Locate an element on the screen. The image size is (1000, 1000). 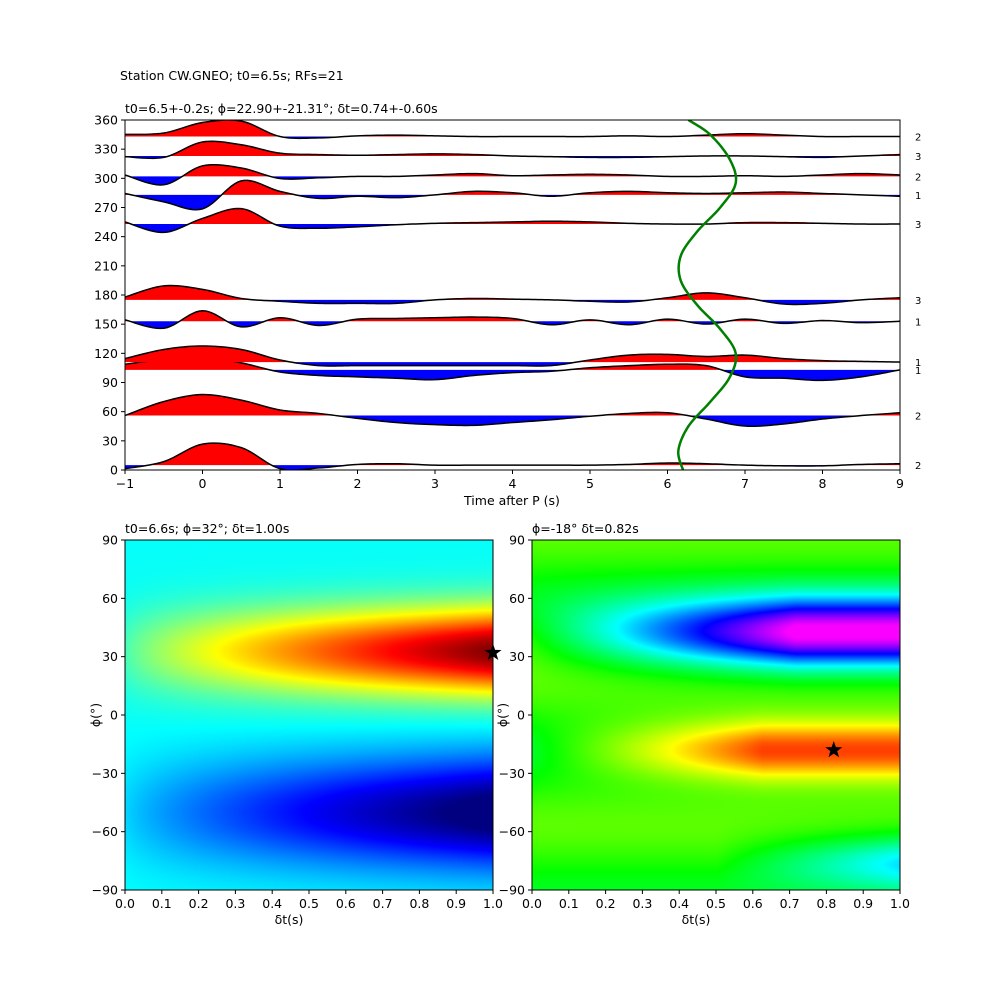
traces-x-axis: −1 0 1 2 3 4 5 6 7 8 9 is located at coordinates (510, 480).